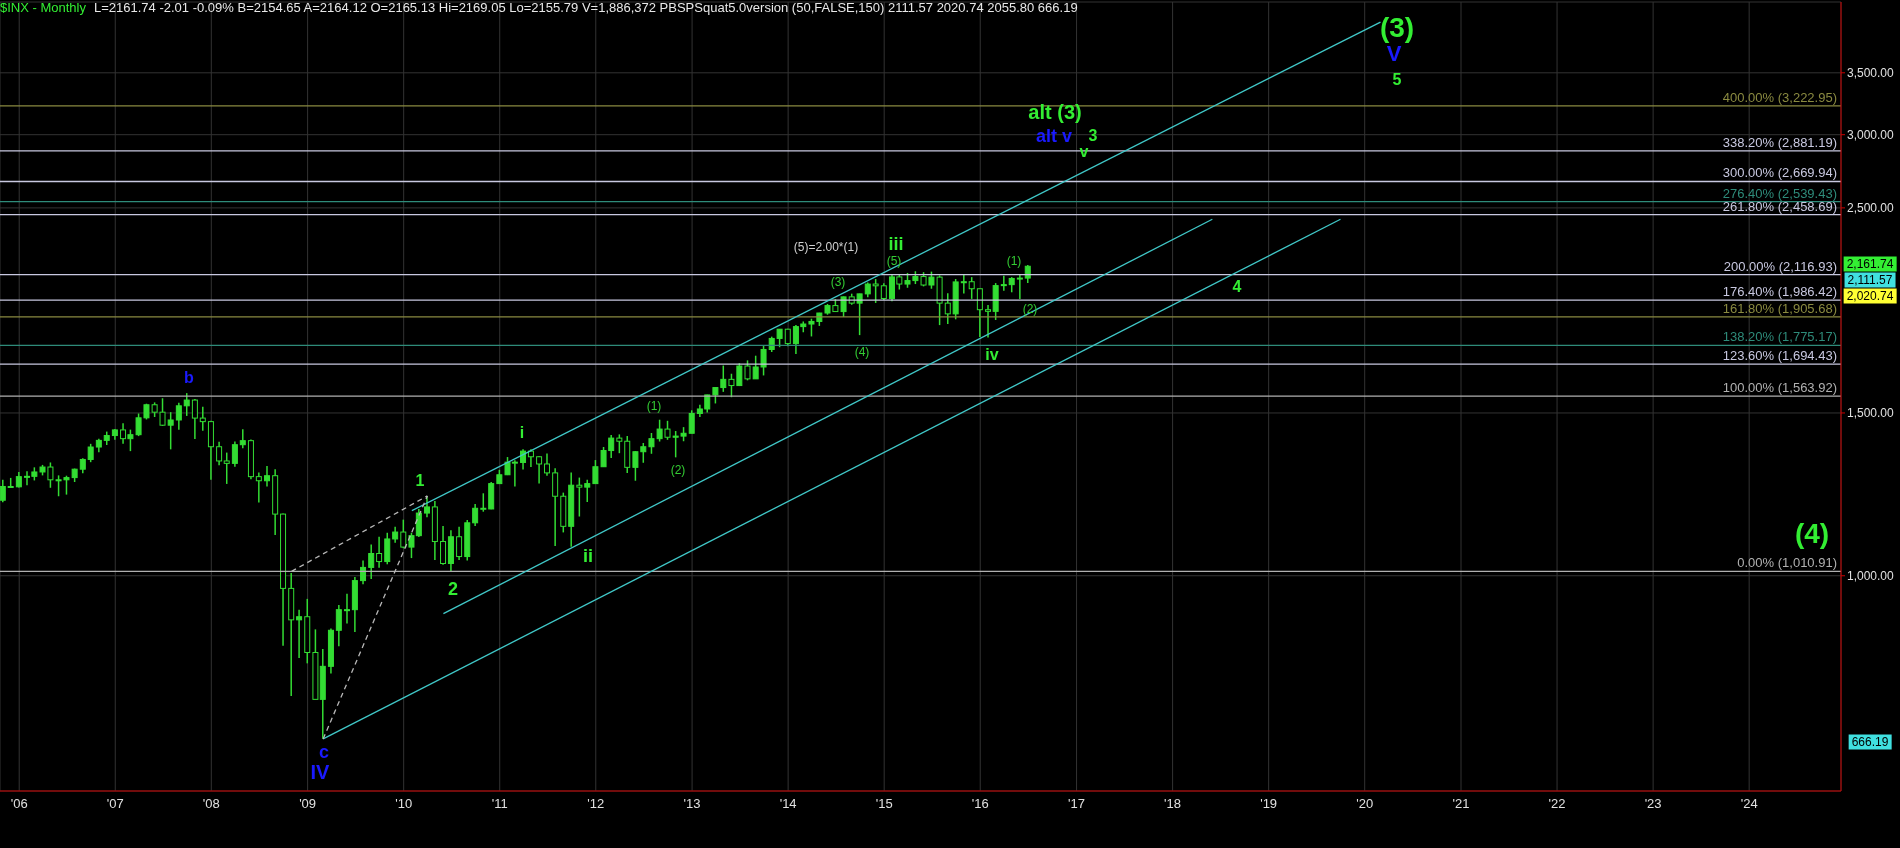 The image size is (1900, 848). I want to click on annotation: (5), so click(894, 261).